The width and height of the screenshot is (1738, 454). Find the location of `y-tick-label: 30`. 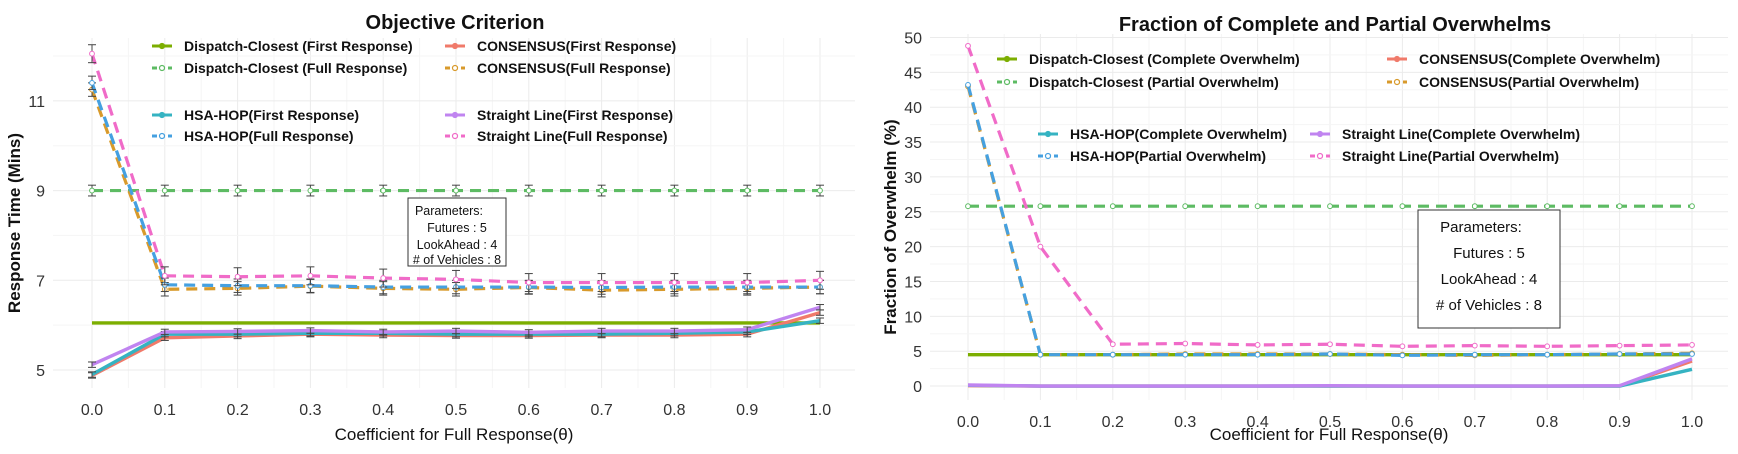

y-tick-label: 30 is located at coordinates (913, 178).